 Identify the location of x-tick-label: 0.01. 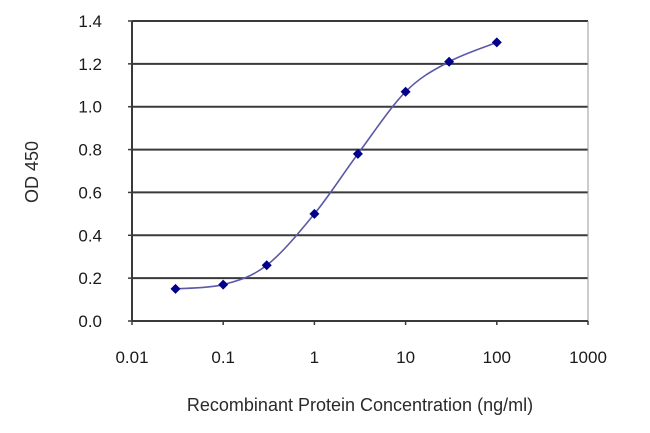
(131, 357).